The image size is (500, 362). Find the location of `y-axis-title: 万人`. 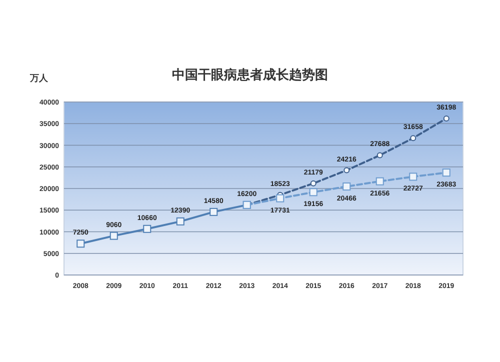

y-axis-title: 万人 is located at coordinates (39, 78).